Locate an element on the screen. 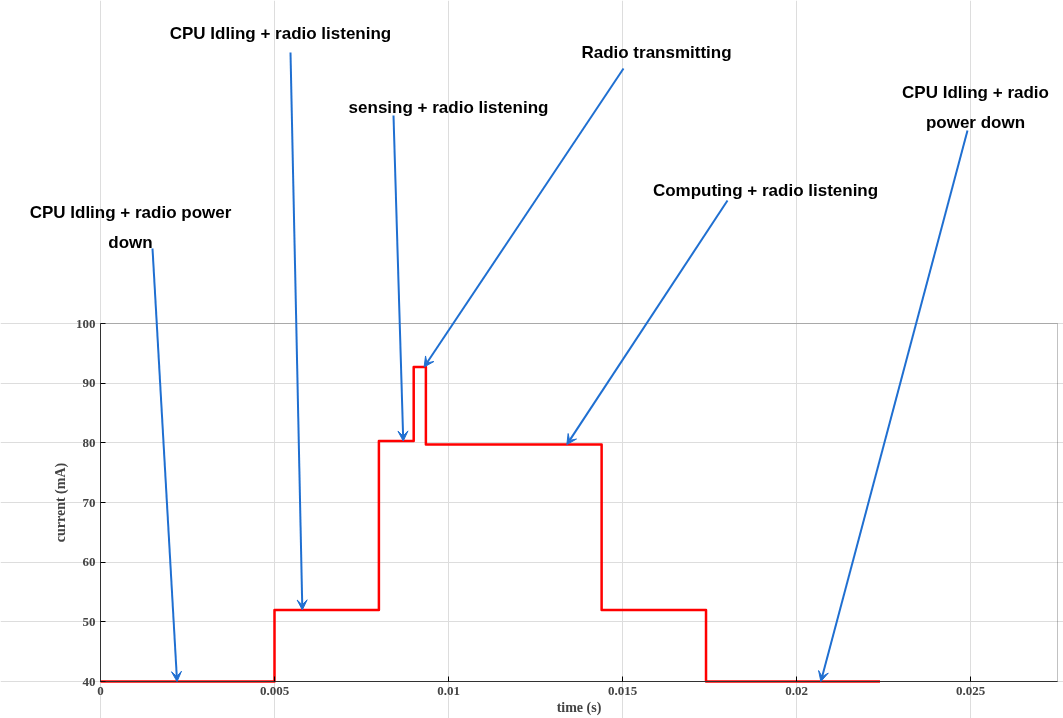 Image resolution: width=1063 pixels, height=718 pixels. y-tick-label: 70 is located at coordinates (89, 502).